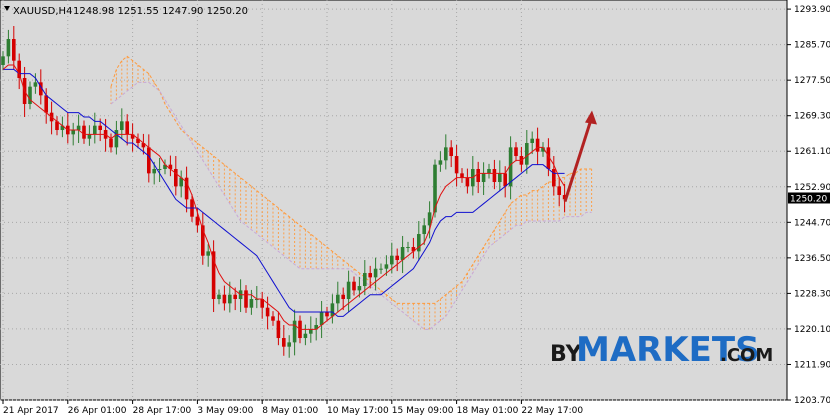 This screenshot has width=830, height=420. What do you see at coordinates (225, 411) in the screenshot?
I see `x-tick-label: 3 May 09:00` at bounding box center [225, 411].